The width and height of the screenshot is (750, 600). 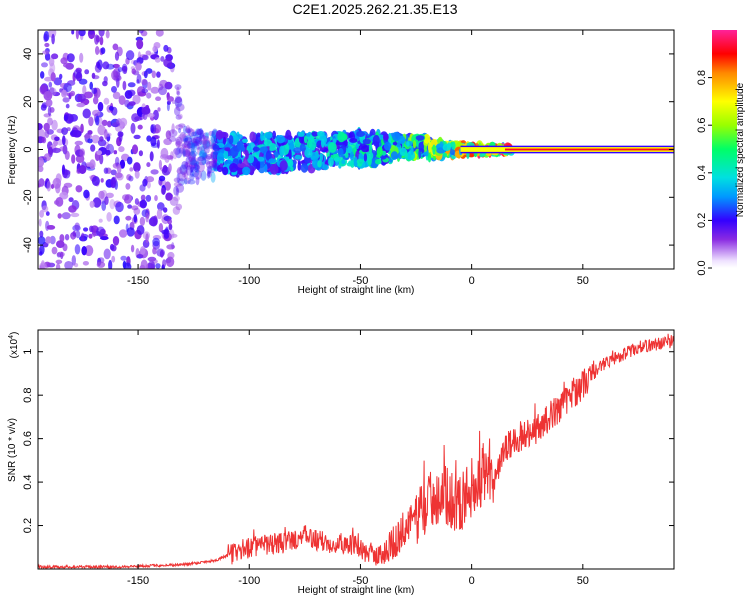 What do you see at coordinates (28, 352) in the screenshot?
I see `y-tick-label: 1` at bounding box center [28, 352].